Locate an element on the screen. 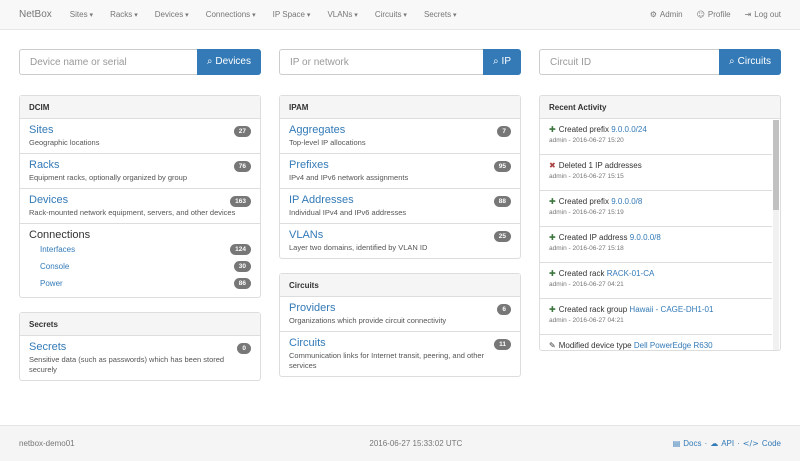  item-link: Aggregates is located at coordinates (317, 130).